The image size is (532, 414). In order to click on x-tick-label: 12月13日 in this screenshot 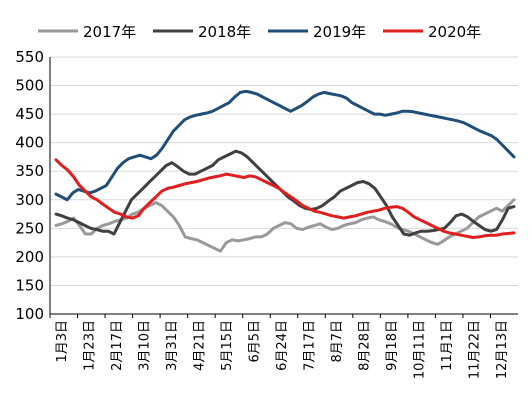, I will do `click(502, 349)`.